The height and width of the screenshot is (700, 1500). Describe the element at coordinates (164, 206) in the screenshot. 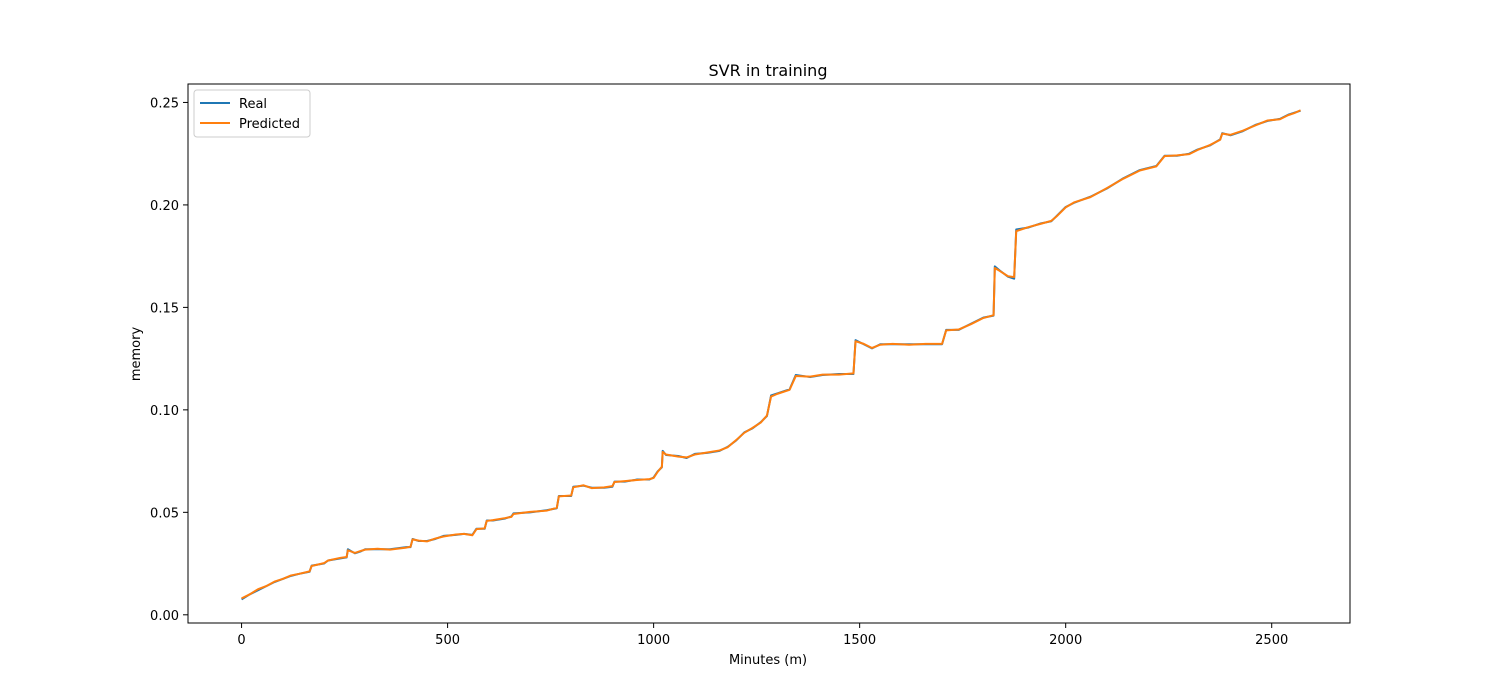

I see `y-tick-label: 0.20` at that location.